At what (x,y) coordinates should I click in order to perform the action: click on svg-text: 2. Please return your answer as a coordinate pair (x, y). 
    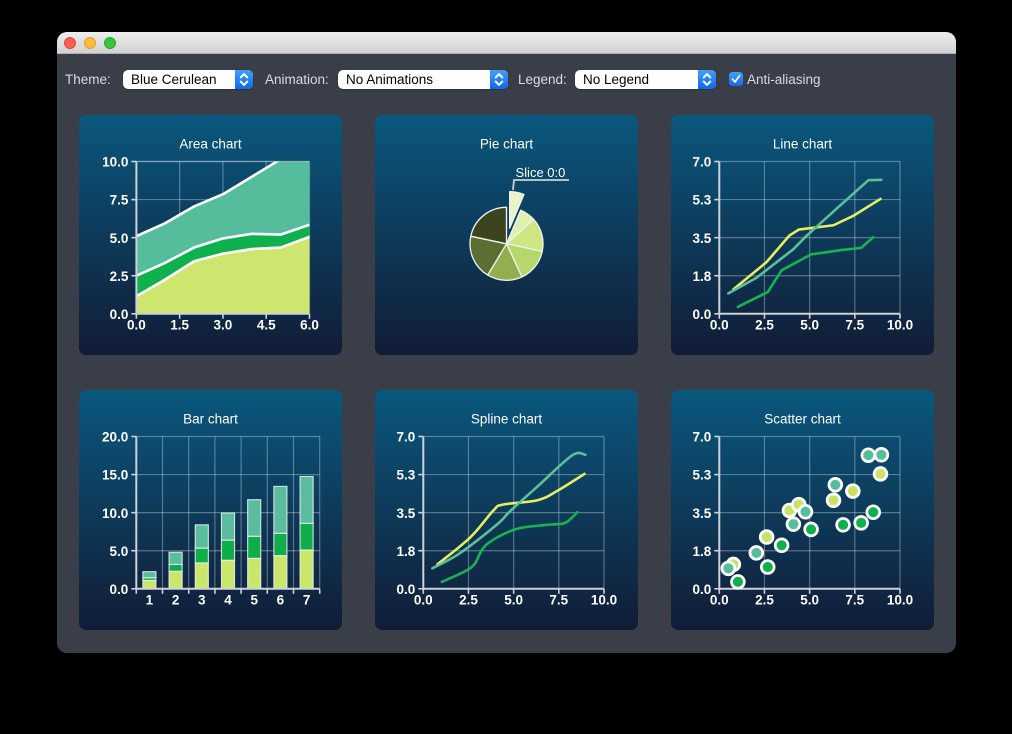
    Looking at the image, I should click on (176, 600).